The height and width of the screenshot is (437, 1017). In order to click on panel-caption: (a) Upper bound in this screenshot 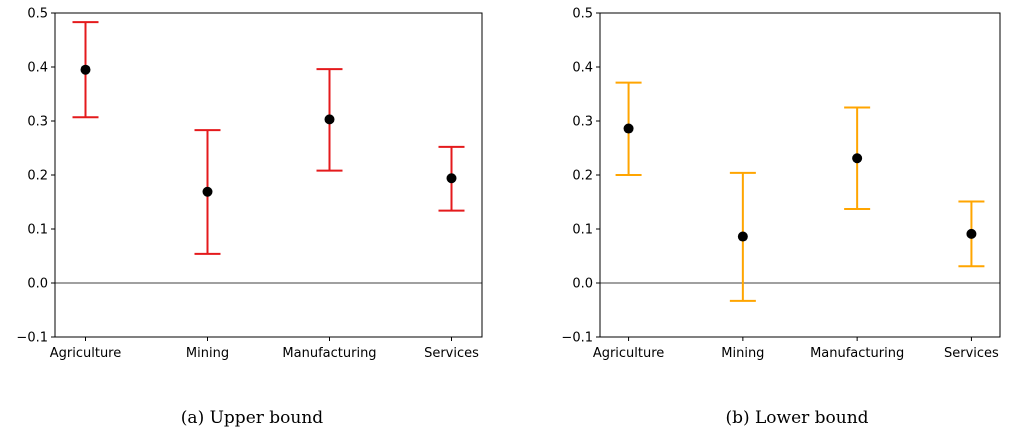, I will do `click(252, 418)`.